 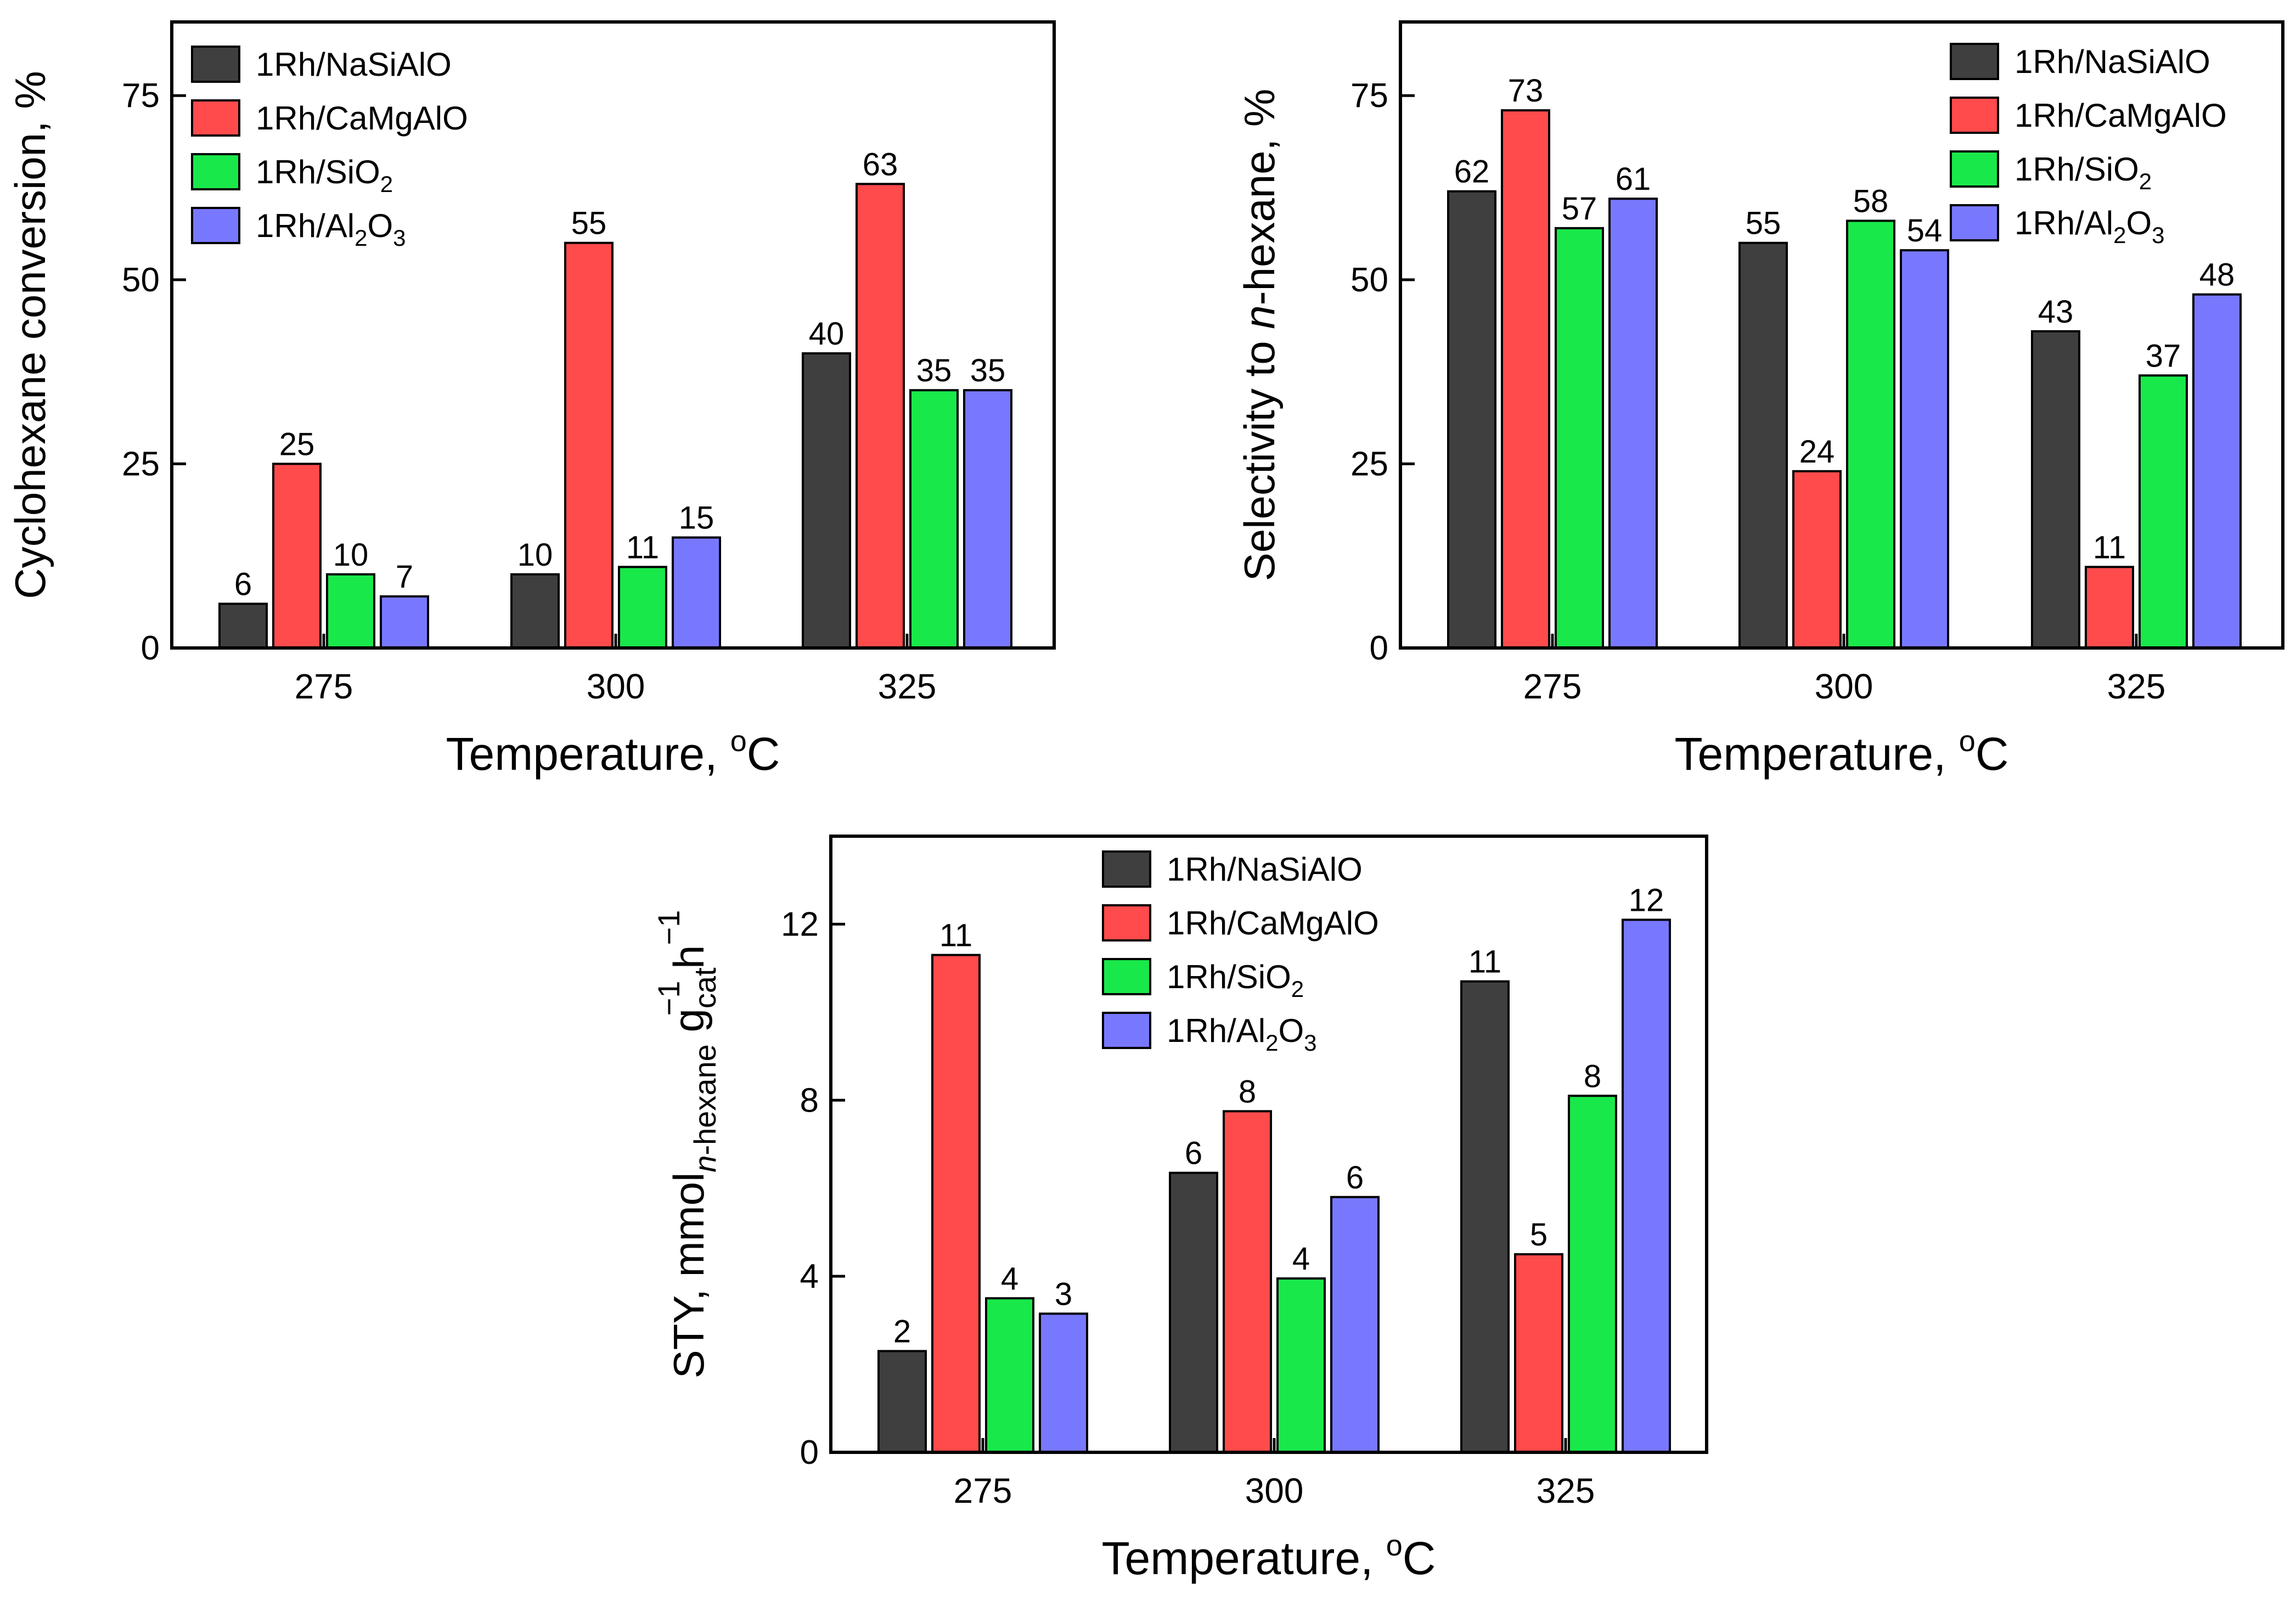 What do you see at coordinates (380, 225) in the screenshot?
I see `legend-label-mid: O` at bounding box center [380, 225].